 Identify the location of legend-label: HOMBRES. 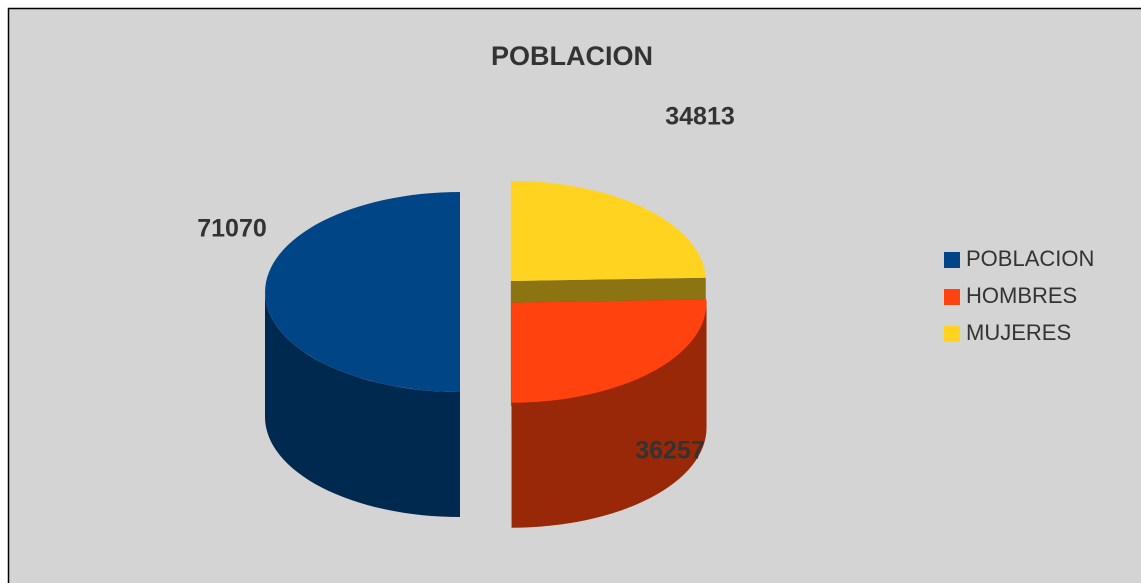
(1021, 295).